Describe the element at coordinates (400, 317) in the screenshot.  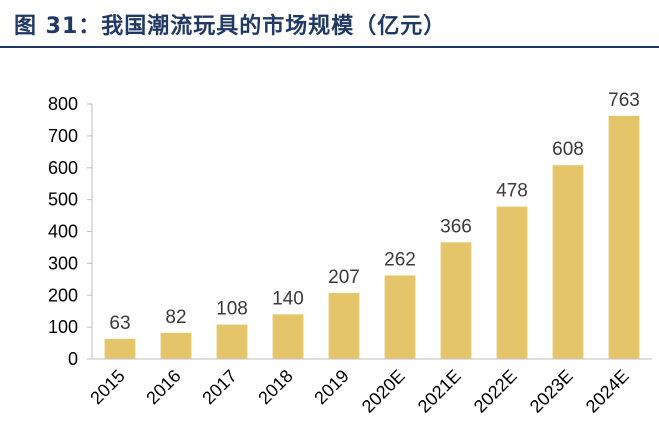
I see `bar-2020E` at that location.